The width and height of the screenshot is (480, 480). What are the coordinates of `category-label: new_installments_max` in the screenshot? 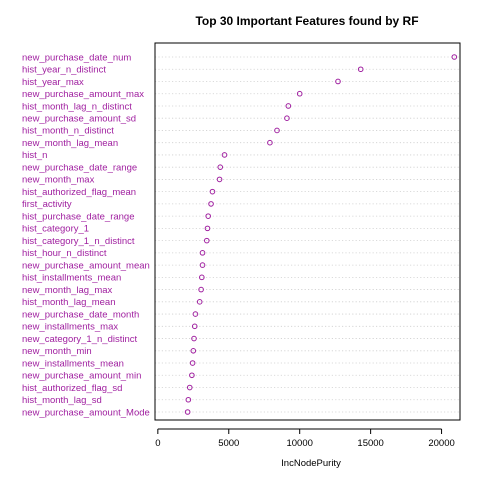 It's located at (70, 327).